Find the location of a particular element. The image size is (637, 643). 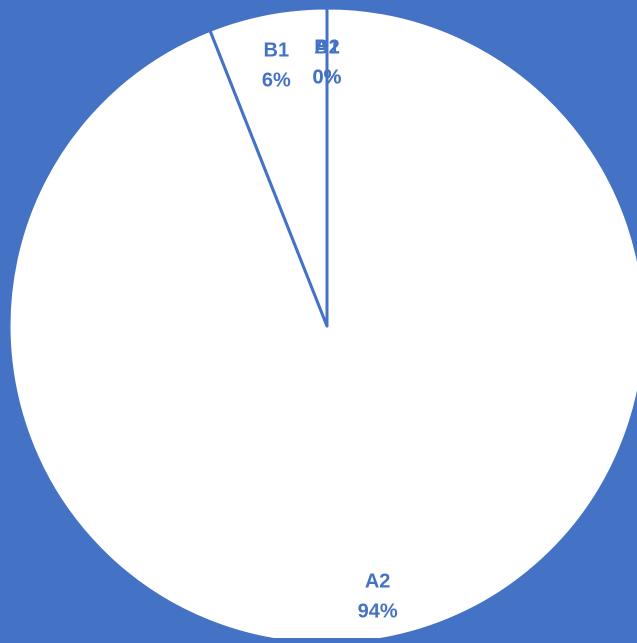

data-label-a1-name: A1 is located at coordinates (327, 47).